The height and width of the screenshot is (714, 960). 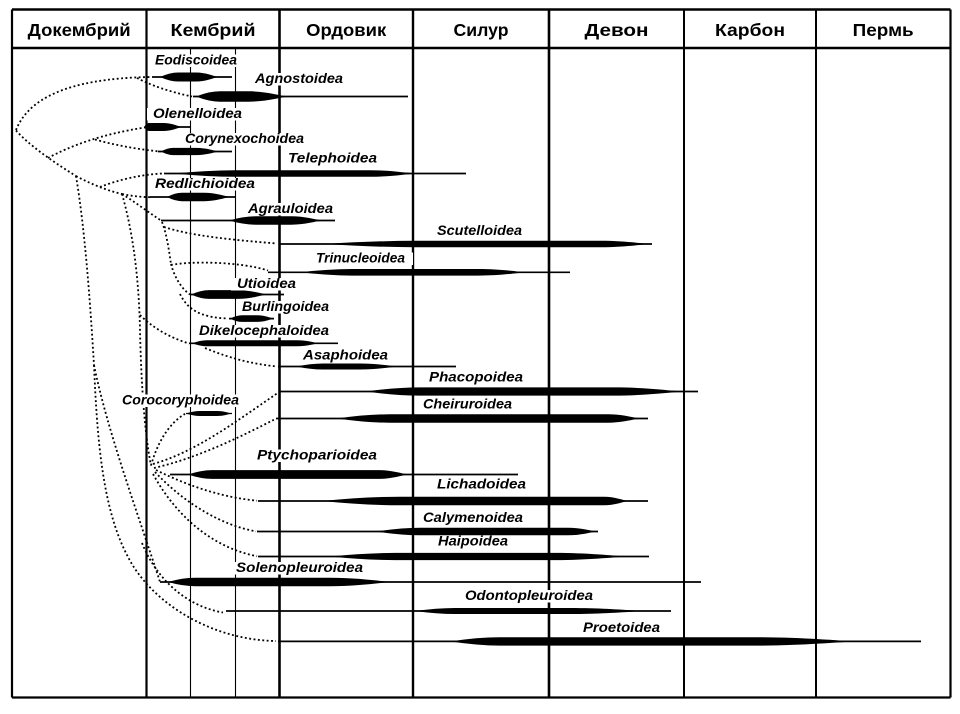 What do you see at coordinates (621, 627) in the screenshot?
I see `svg-text: Proetoidea` at bounding box center [621, 627].